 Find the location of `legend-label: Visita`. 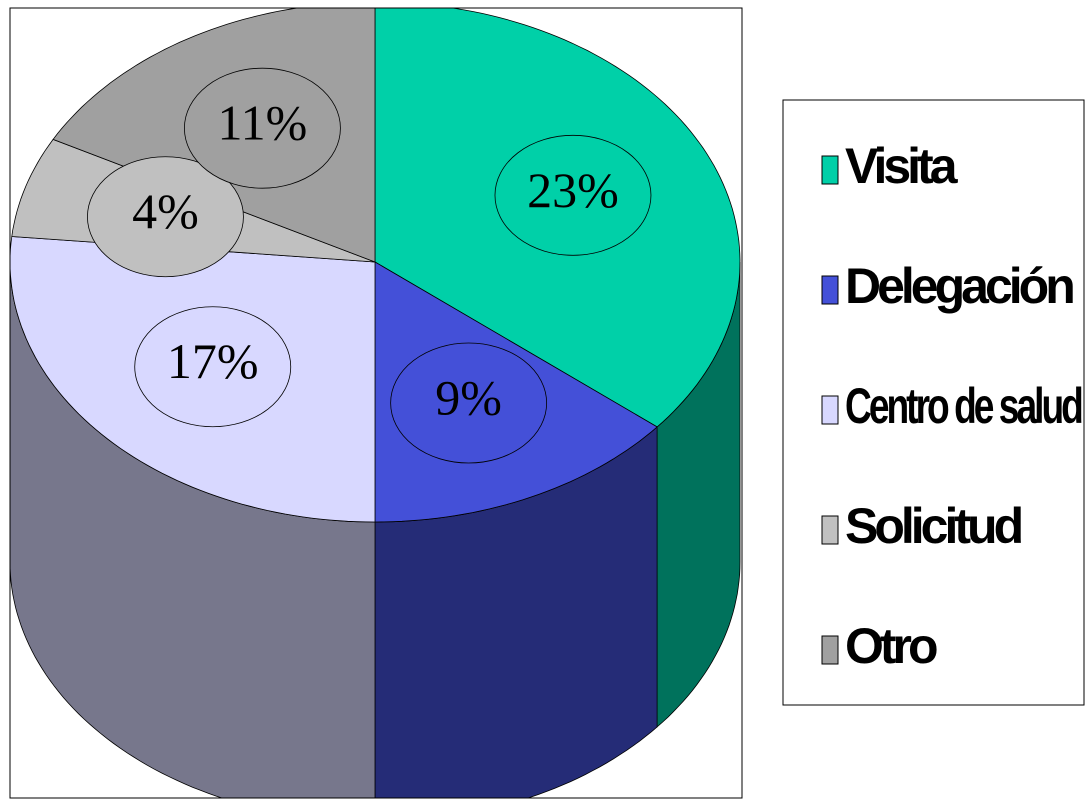

legend-label: Visita is located at coordinates (902, 166).